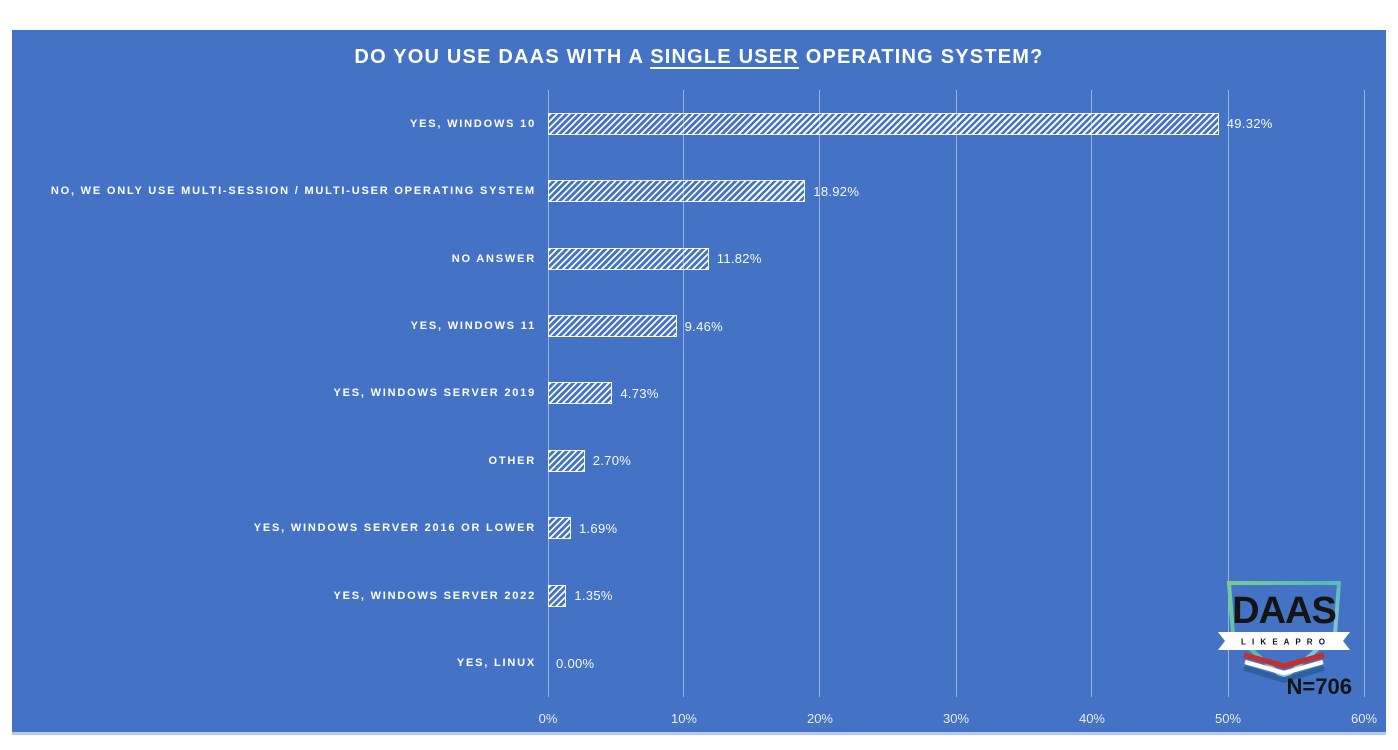 This screenshot has width=1398, height=750. I want to click on chart-row: NO ANSWER 11.82%, so click(688, 258).